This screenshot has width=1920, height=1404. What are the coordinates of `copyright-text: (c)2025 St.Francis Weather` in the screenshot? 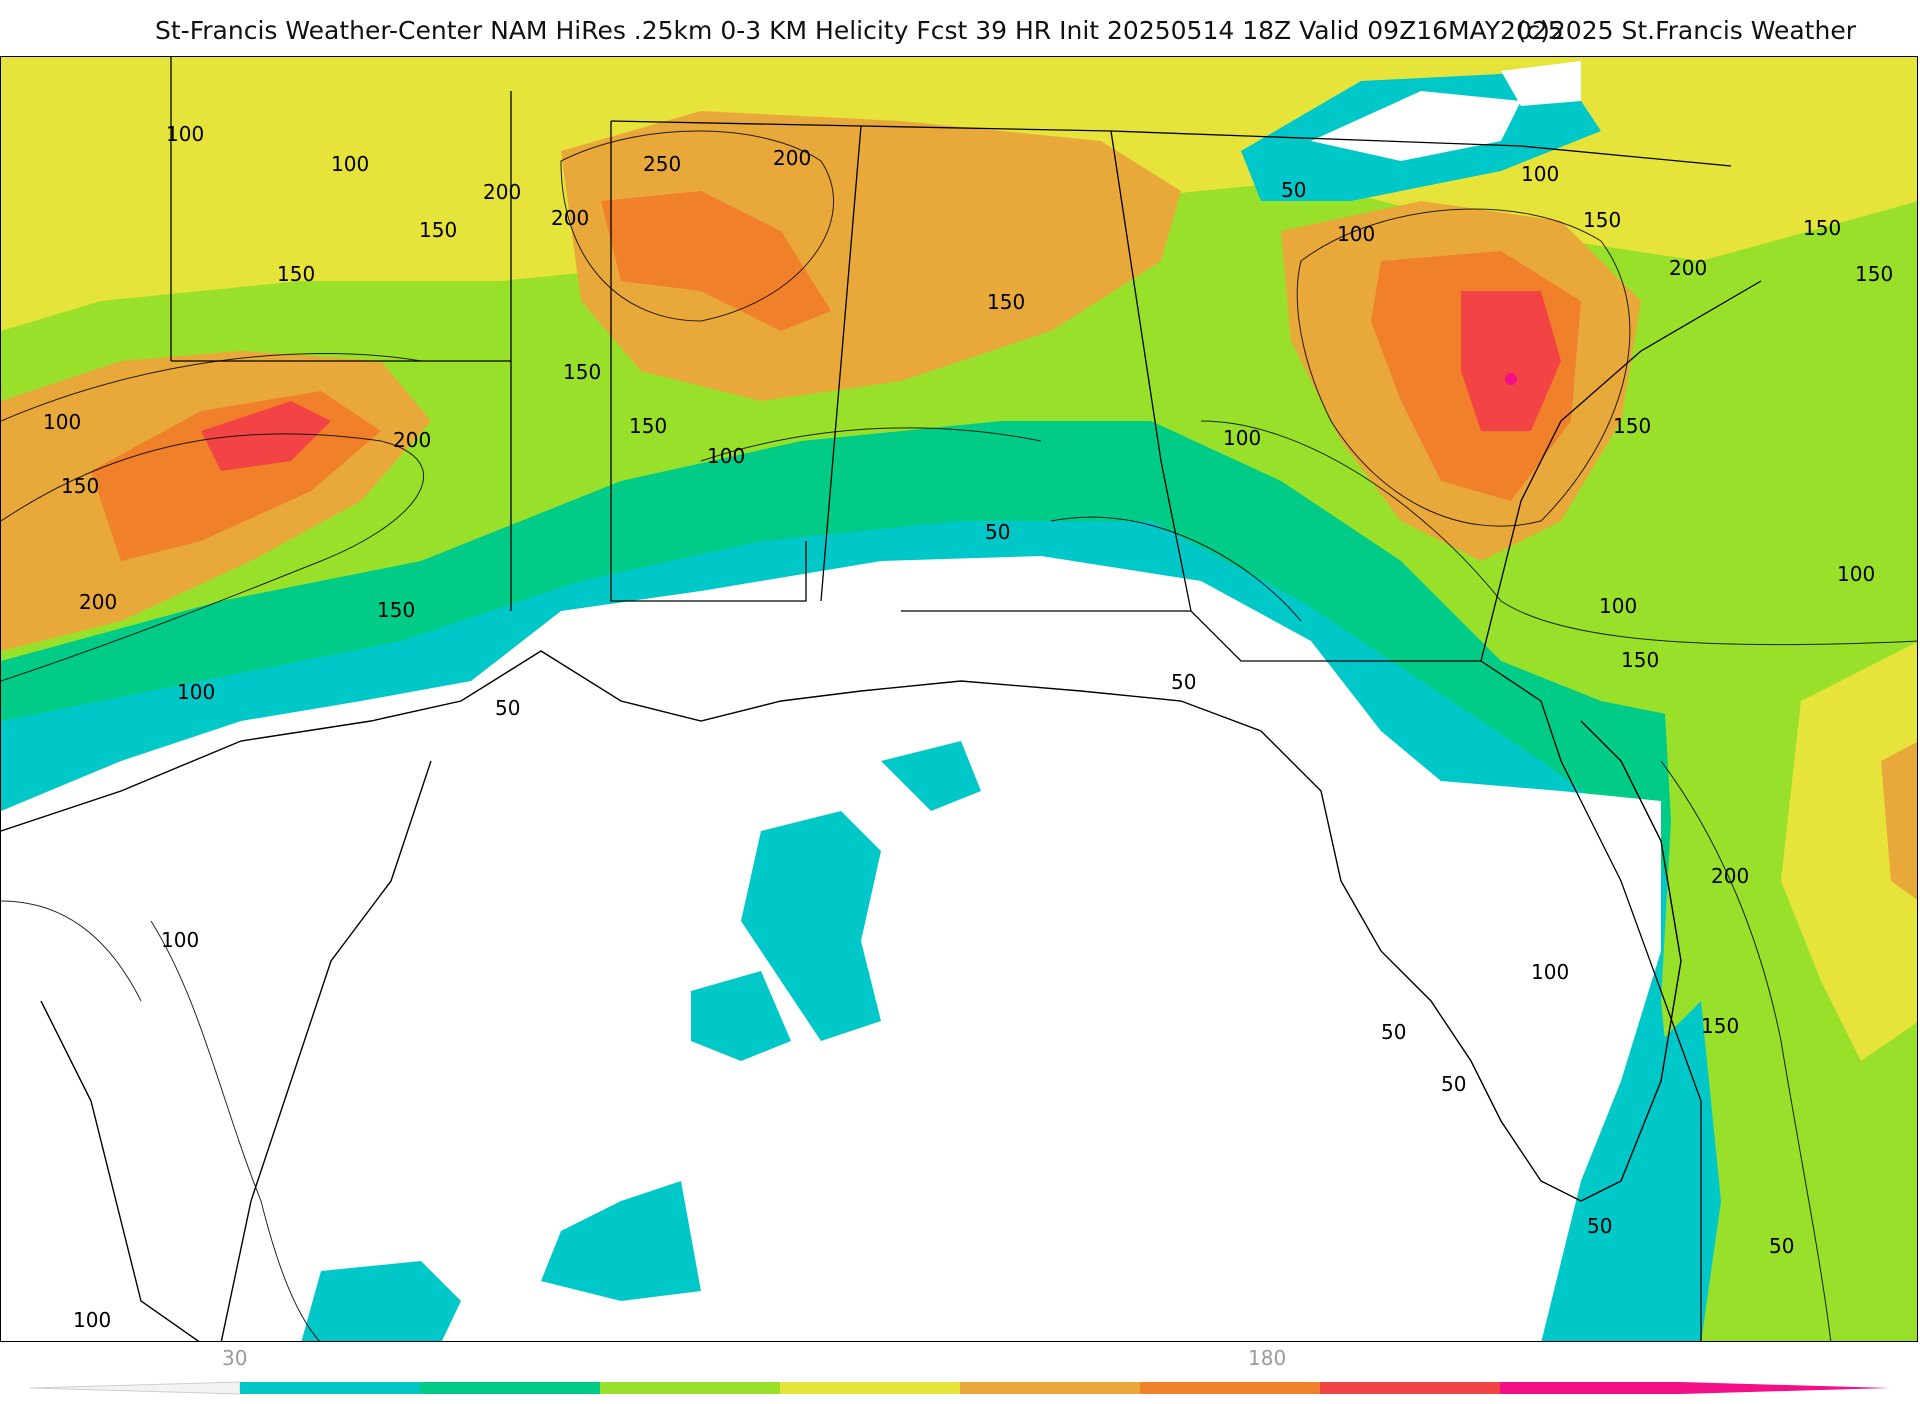 It's located at (1686, 30).